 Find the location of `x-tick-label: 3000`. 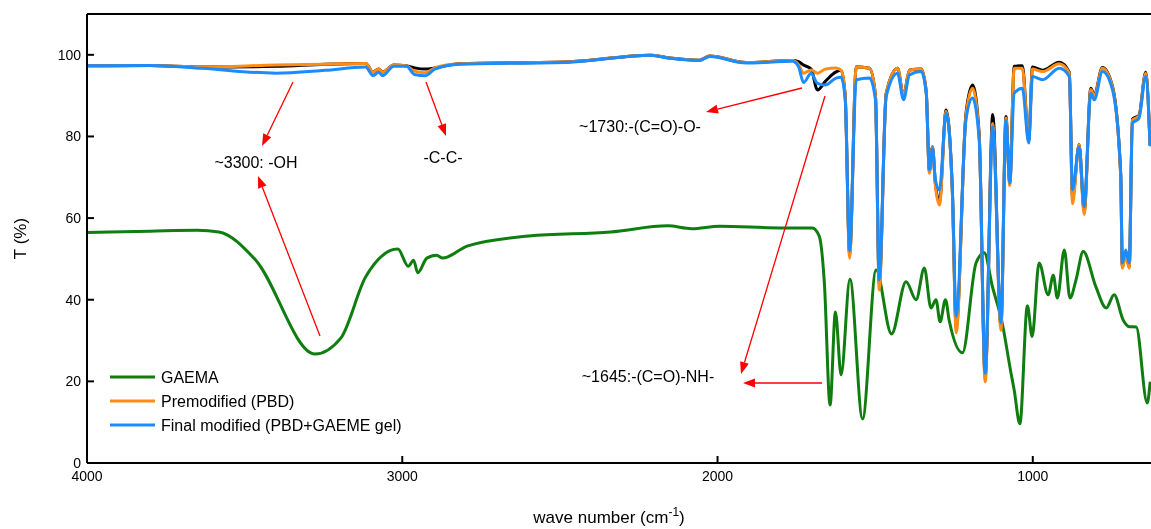

x-tick-label: 3000 is located at coordinates (402, 476).